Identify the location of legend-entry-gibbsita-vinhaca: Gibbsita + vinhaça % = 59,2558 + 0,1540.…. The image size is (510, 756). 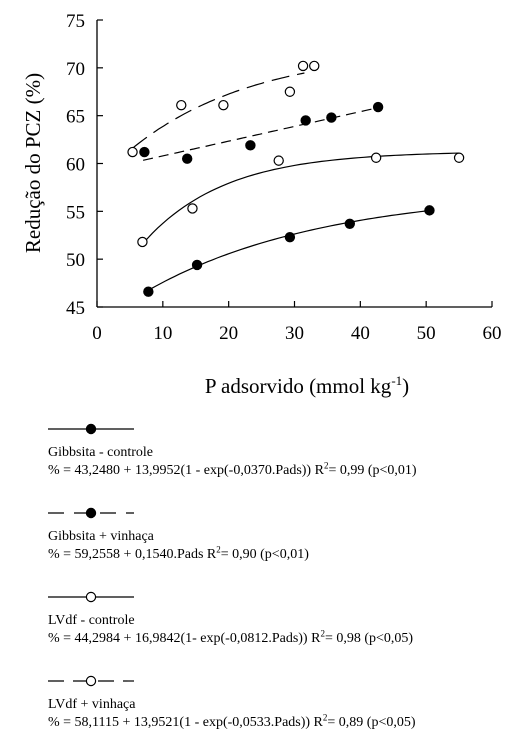
(278, 546).